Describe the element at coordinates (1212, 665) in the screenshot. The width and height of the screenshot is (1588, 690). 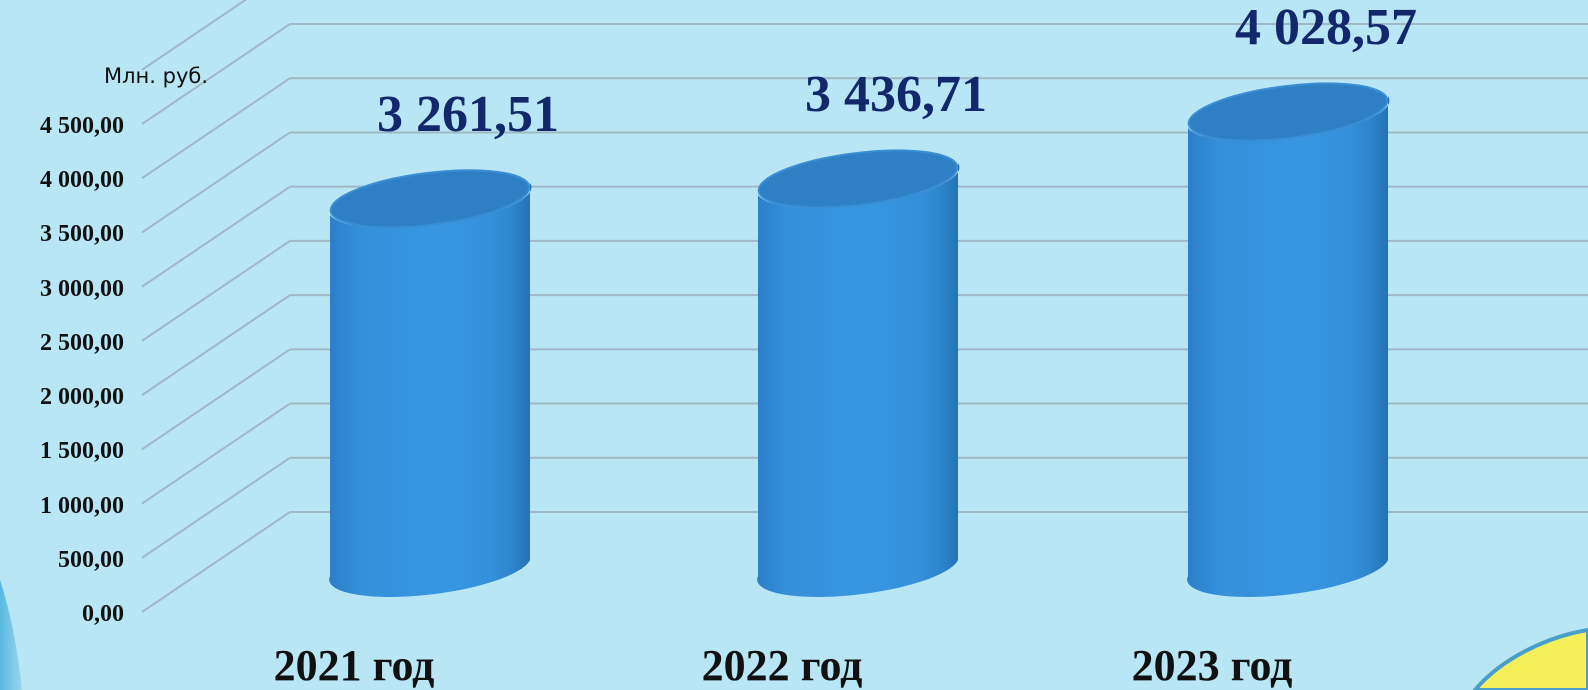
I see `x-tick-label: 2023 год` at that location.